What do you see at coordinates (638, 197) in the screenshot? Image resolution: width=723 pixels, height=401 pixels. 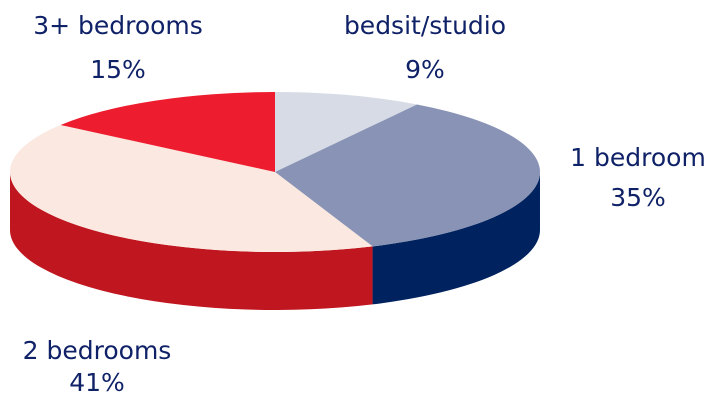 I see `value-1-bedroom: 35%` at bounding box center [638, 197].